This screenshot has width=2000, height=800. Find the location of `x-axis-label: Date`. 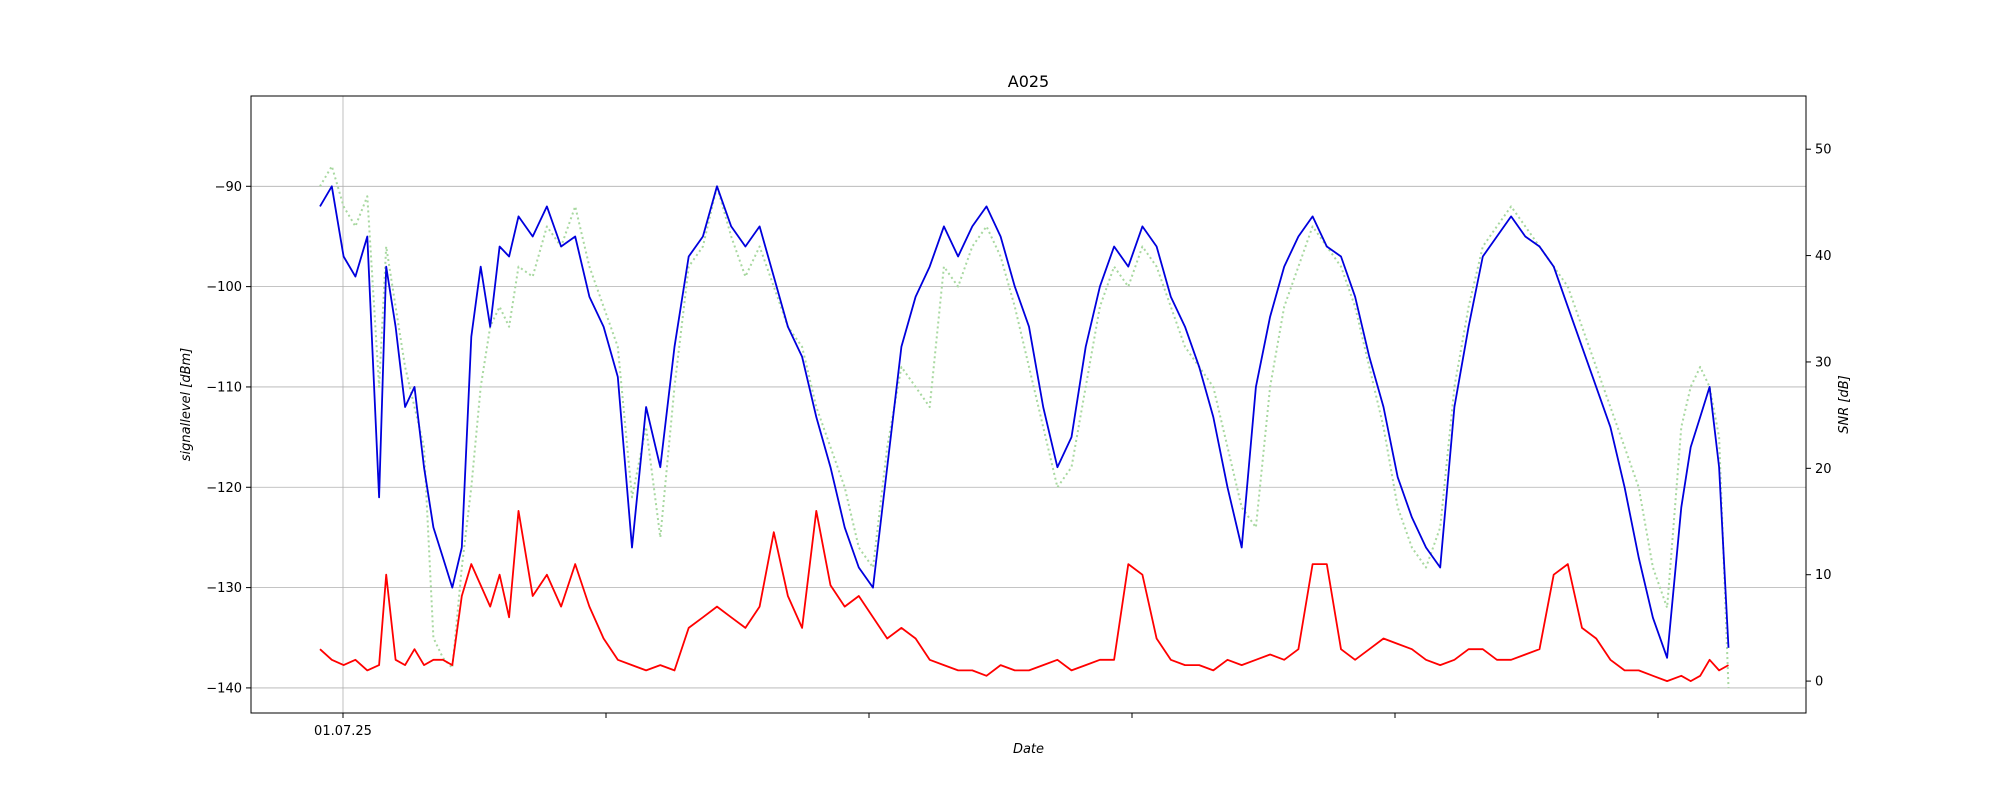

x-axis-label: Date is located at coordinates (1028, 749).